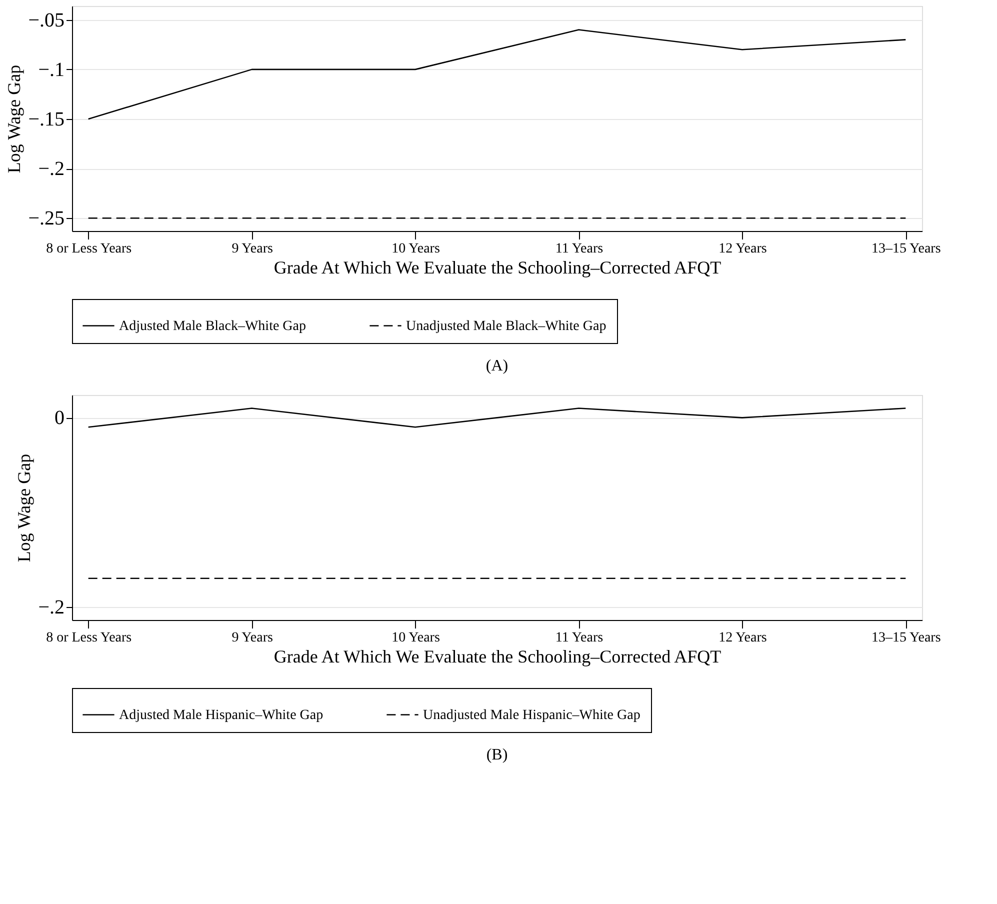 The height and width of the screenshot is (904, 997). Describe the element at coordinates (46, 119) in the screenshot. I see `y-tick-label: −.15` at that location.